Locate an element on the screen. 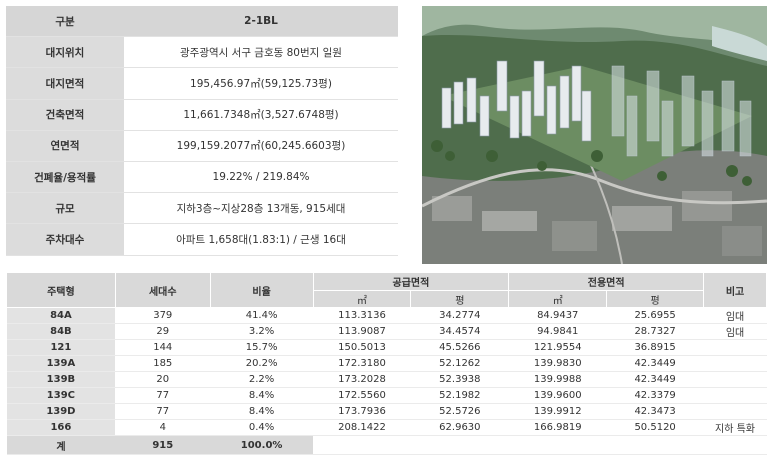 The height and width of the screenshot is (455, 773). summary-value: 지하3층~지상28층 13개동, 915세대 is located at coordinates (261, 208).